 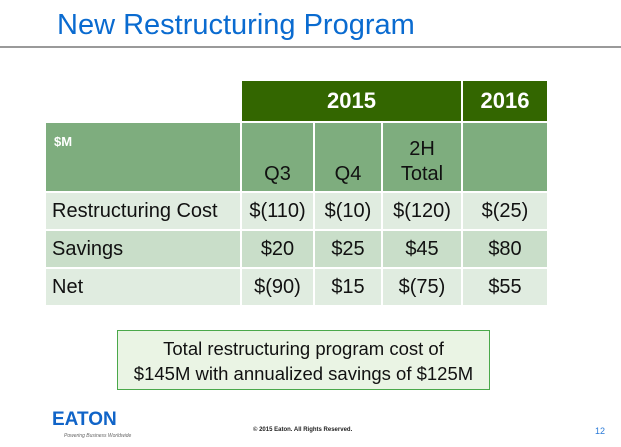 I want to click on logo-tagline: Powering Business Worldwide, so click(x=98, y=436).